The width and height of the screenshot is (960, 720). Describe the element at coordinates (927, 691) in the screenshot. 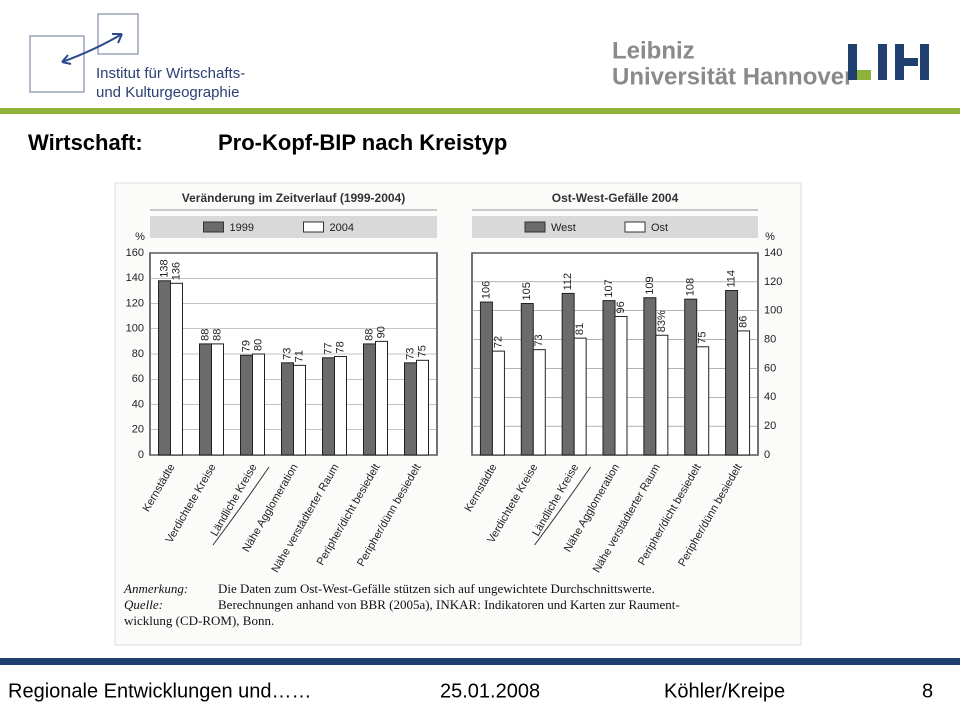

I see `footer-page: 8` at that location.